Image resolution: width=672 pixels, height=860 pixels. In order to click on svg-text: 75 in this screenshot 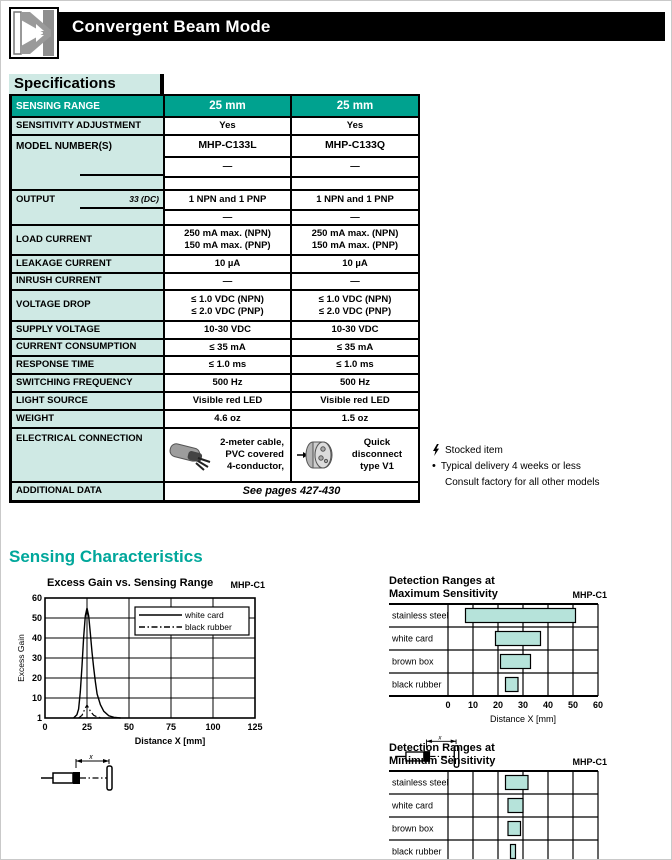, I will do `click(171, 727)`.